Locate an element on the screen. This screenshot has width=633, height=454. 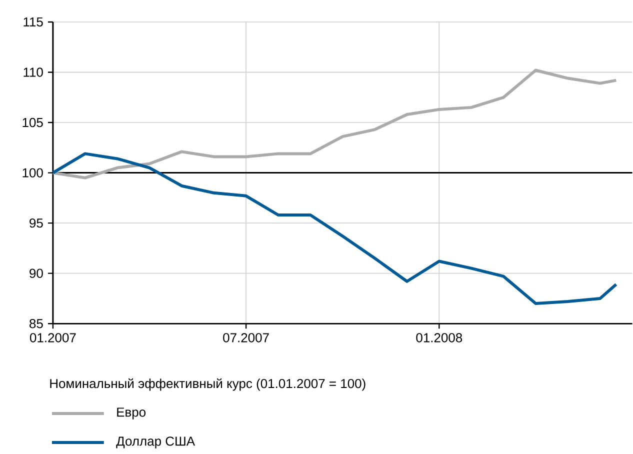
x-tick-label: 07.2007 is located at coordinates (246, 337).